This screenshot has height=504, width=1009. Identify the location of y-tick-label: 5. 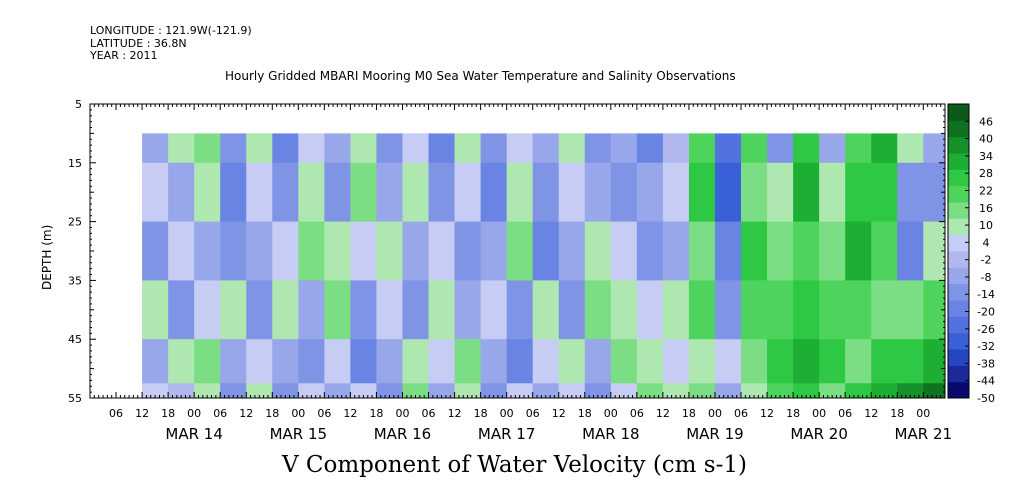
(78, 104).